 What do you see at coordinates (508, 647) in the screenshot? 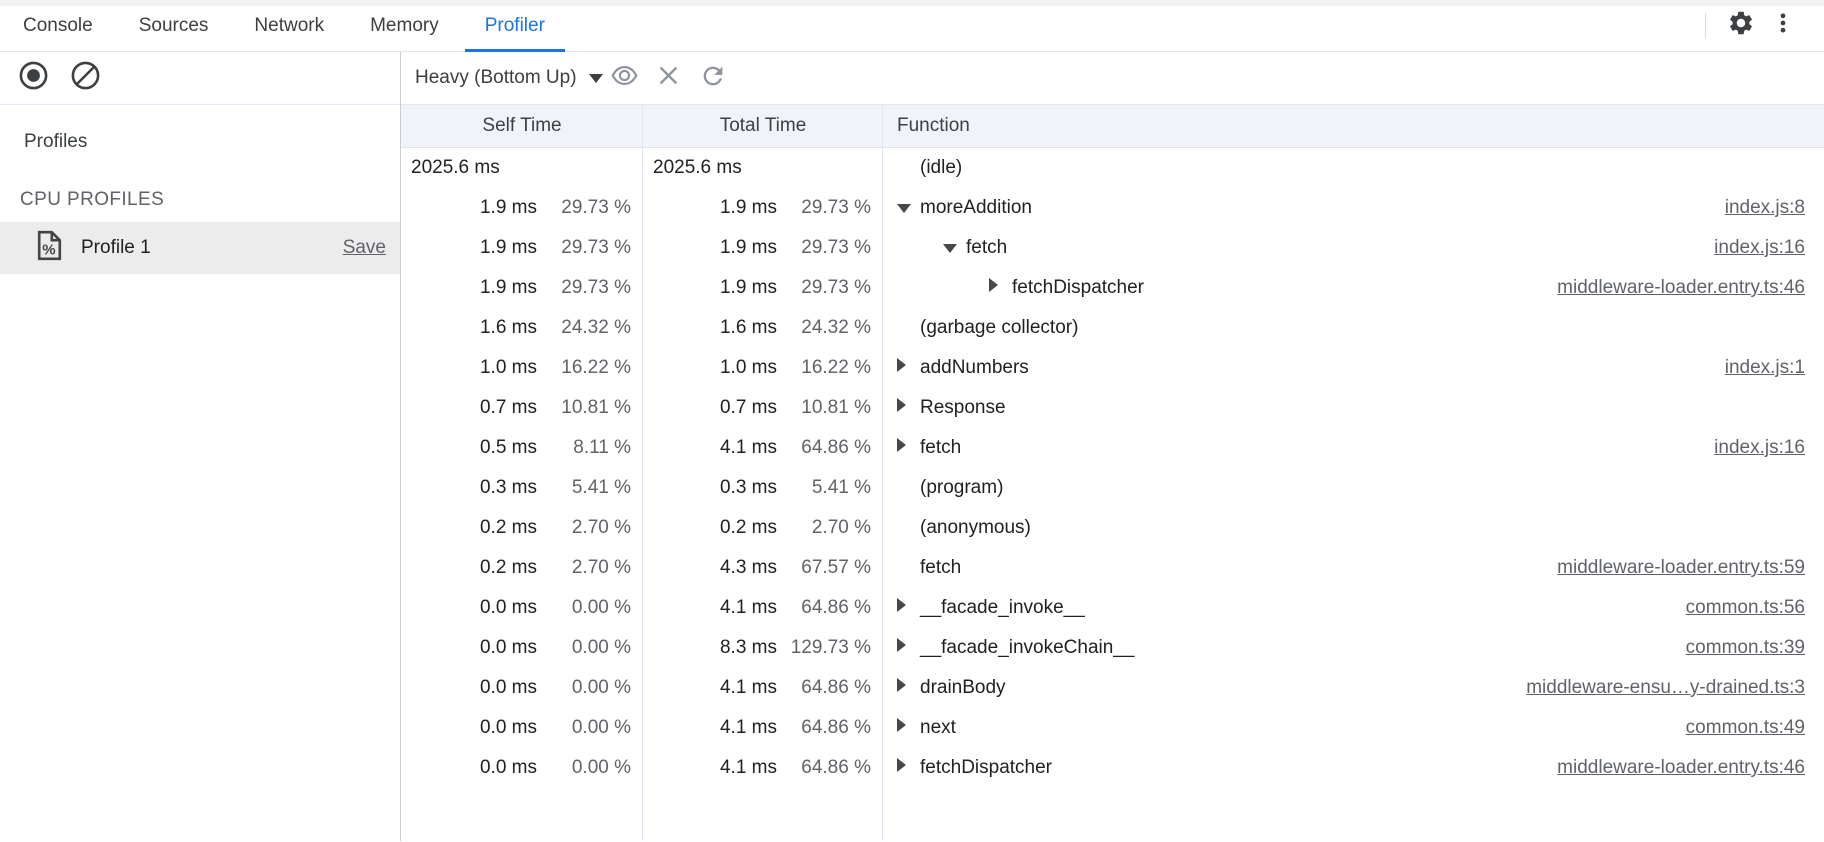
I see `self-time-ms: 0.0 ms` at bounding box center [508, 647].